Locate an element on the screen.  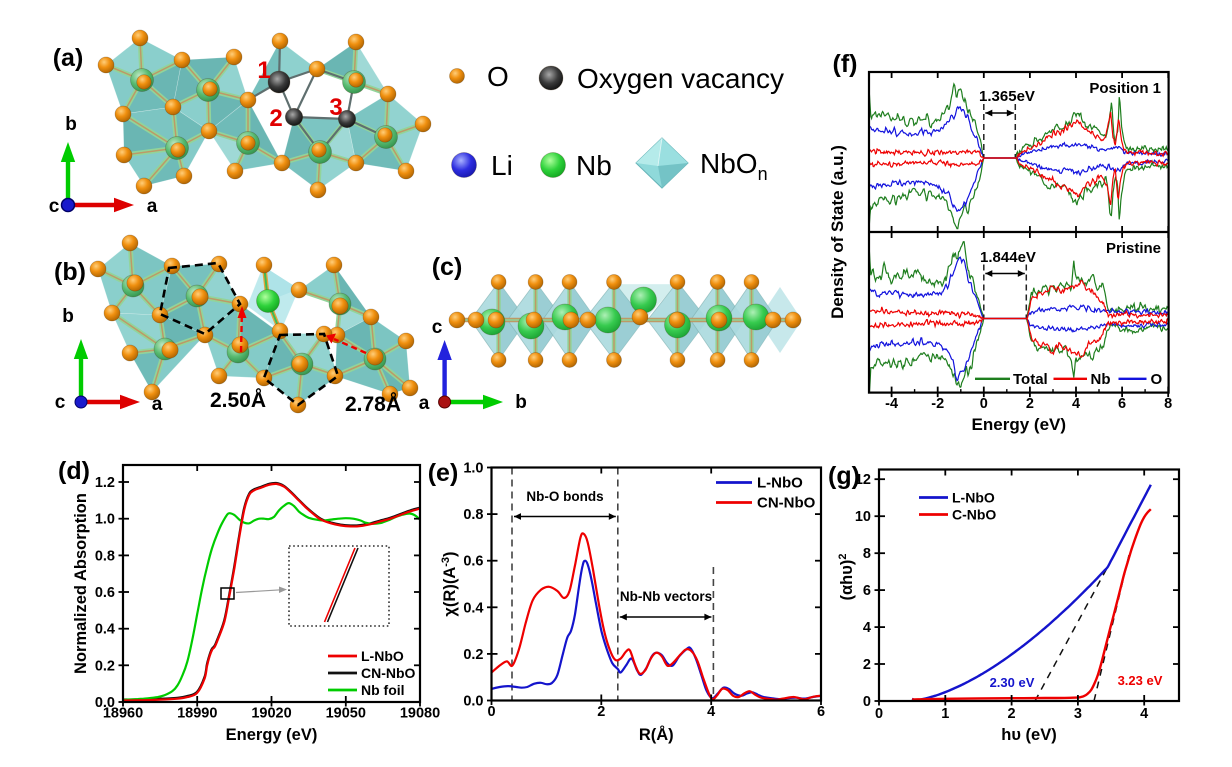
svg-text: 10 is located at coordinates (863, 517).